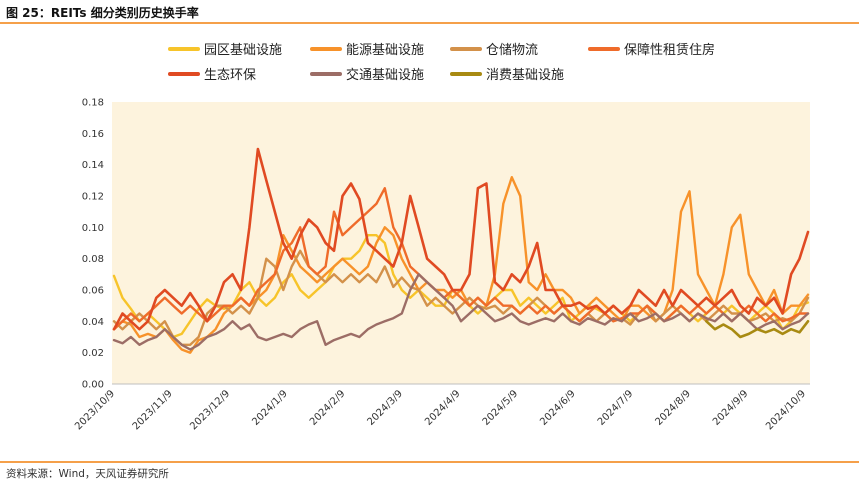 The width and height of the screenshot is (859, 484). Describe the element at coordinates (429, 462) in the screenshot. I see `footer-divider` at that location.